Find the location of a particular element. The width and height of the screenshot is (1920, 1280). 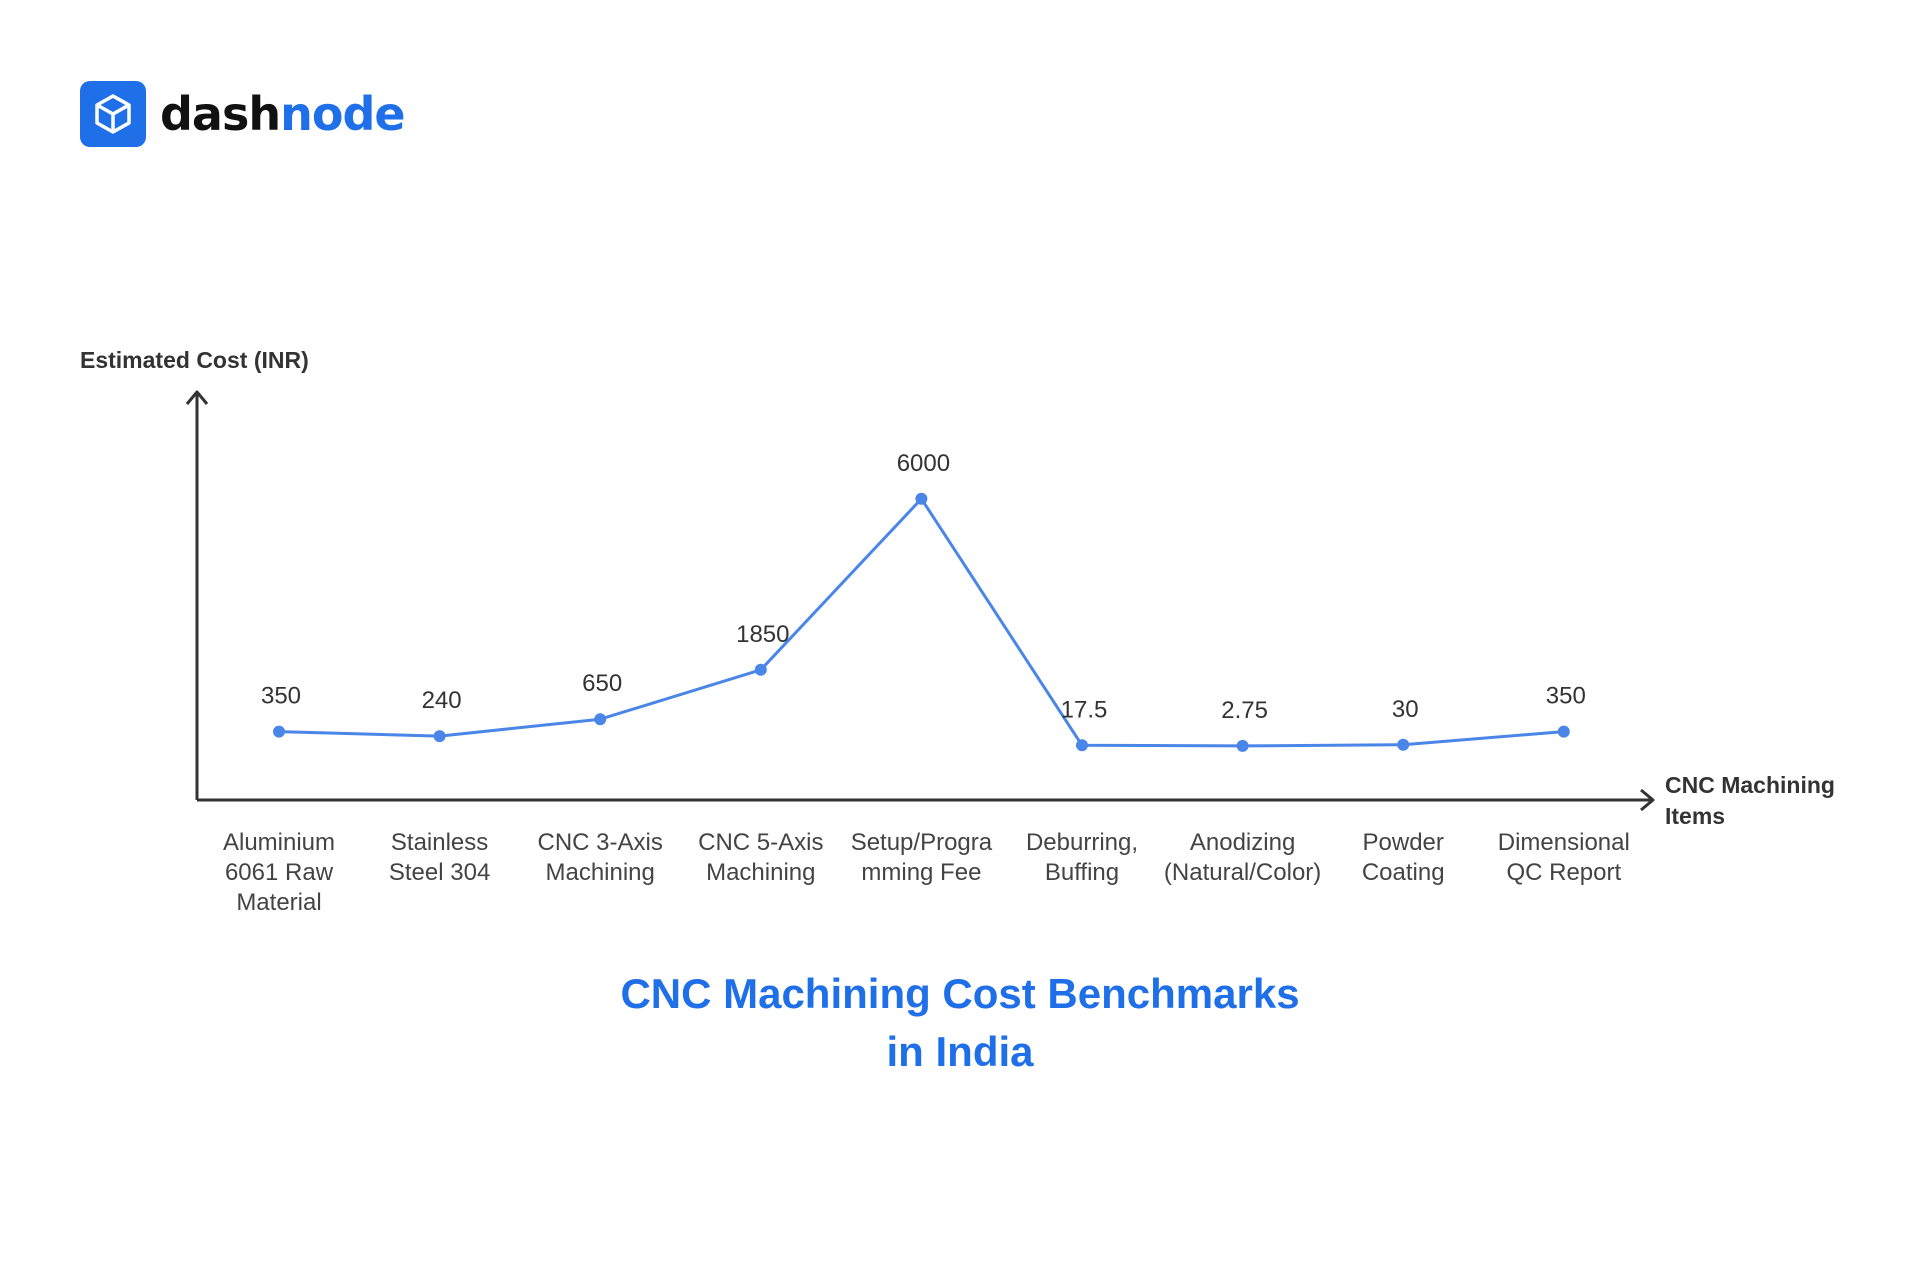

x-tick-label: CNC 3-Axis Machining is located at coordinates (600, 857).